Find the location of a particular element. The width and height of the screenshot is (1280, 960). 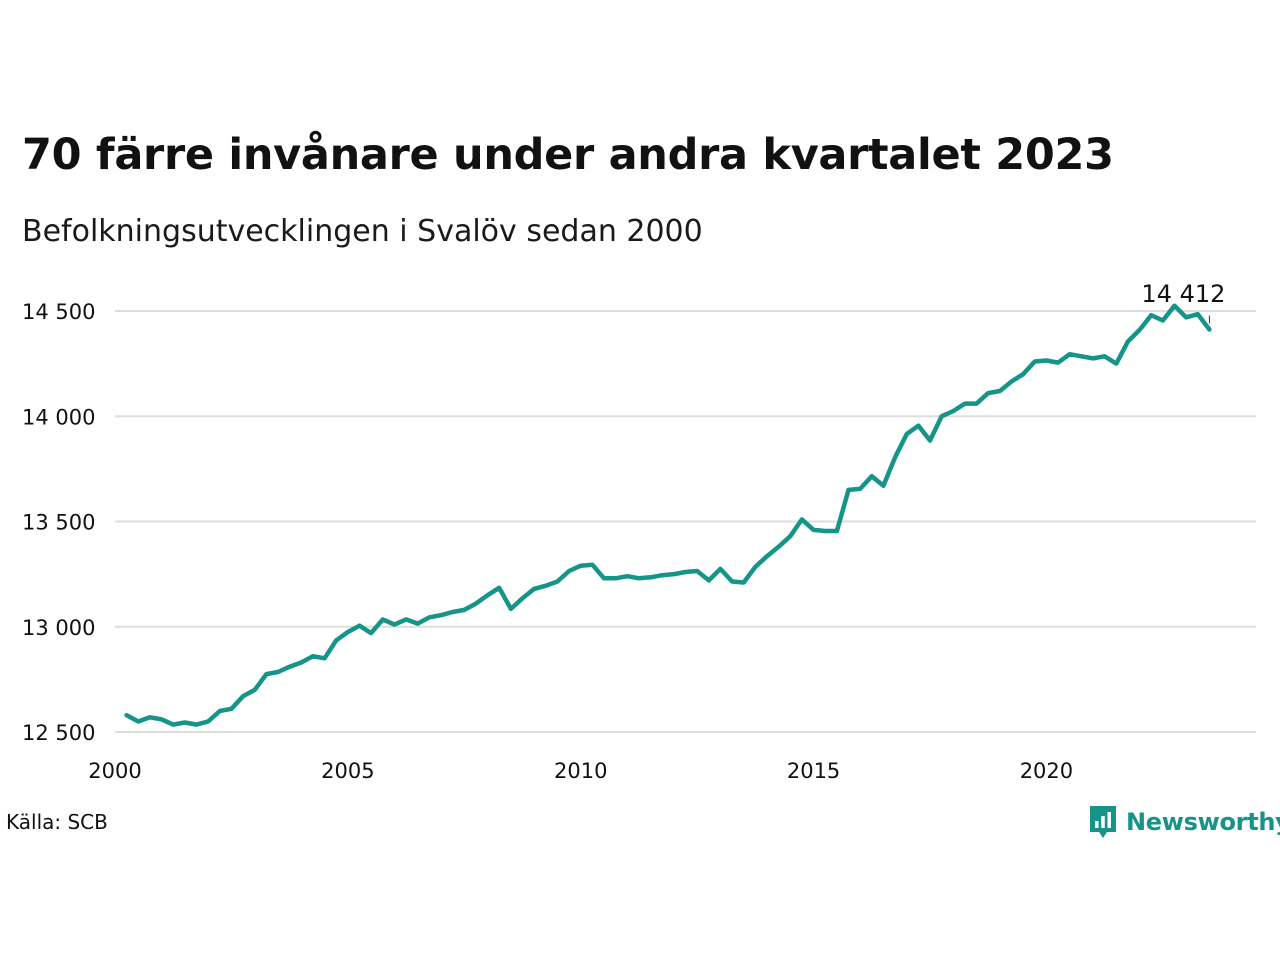

newsworthy-chart-logo-icon is located at coordinates (1103, 822).